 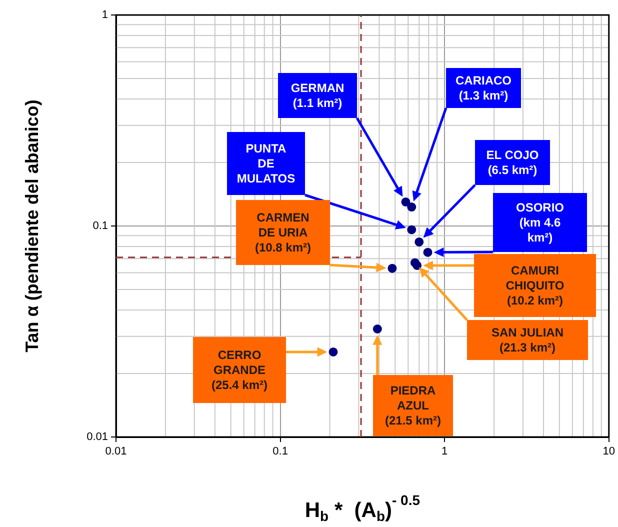 What do you see at coordinates (413, 406) in the screenshot?
I see `annotation: PIEDRA AZUL (21.5 km²)` at bounding box center [413, 406].